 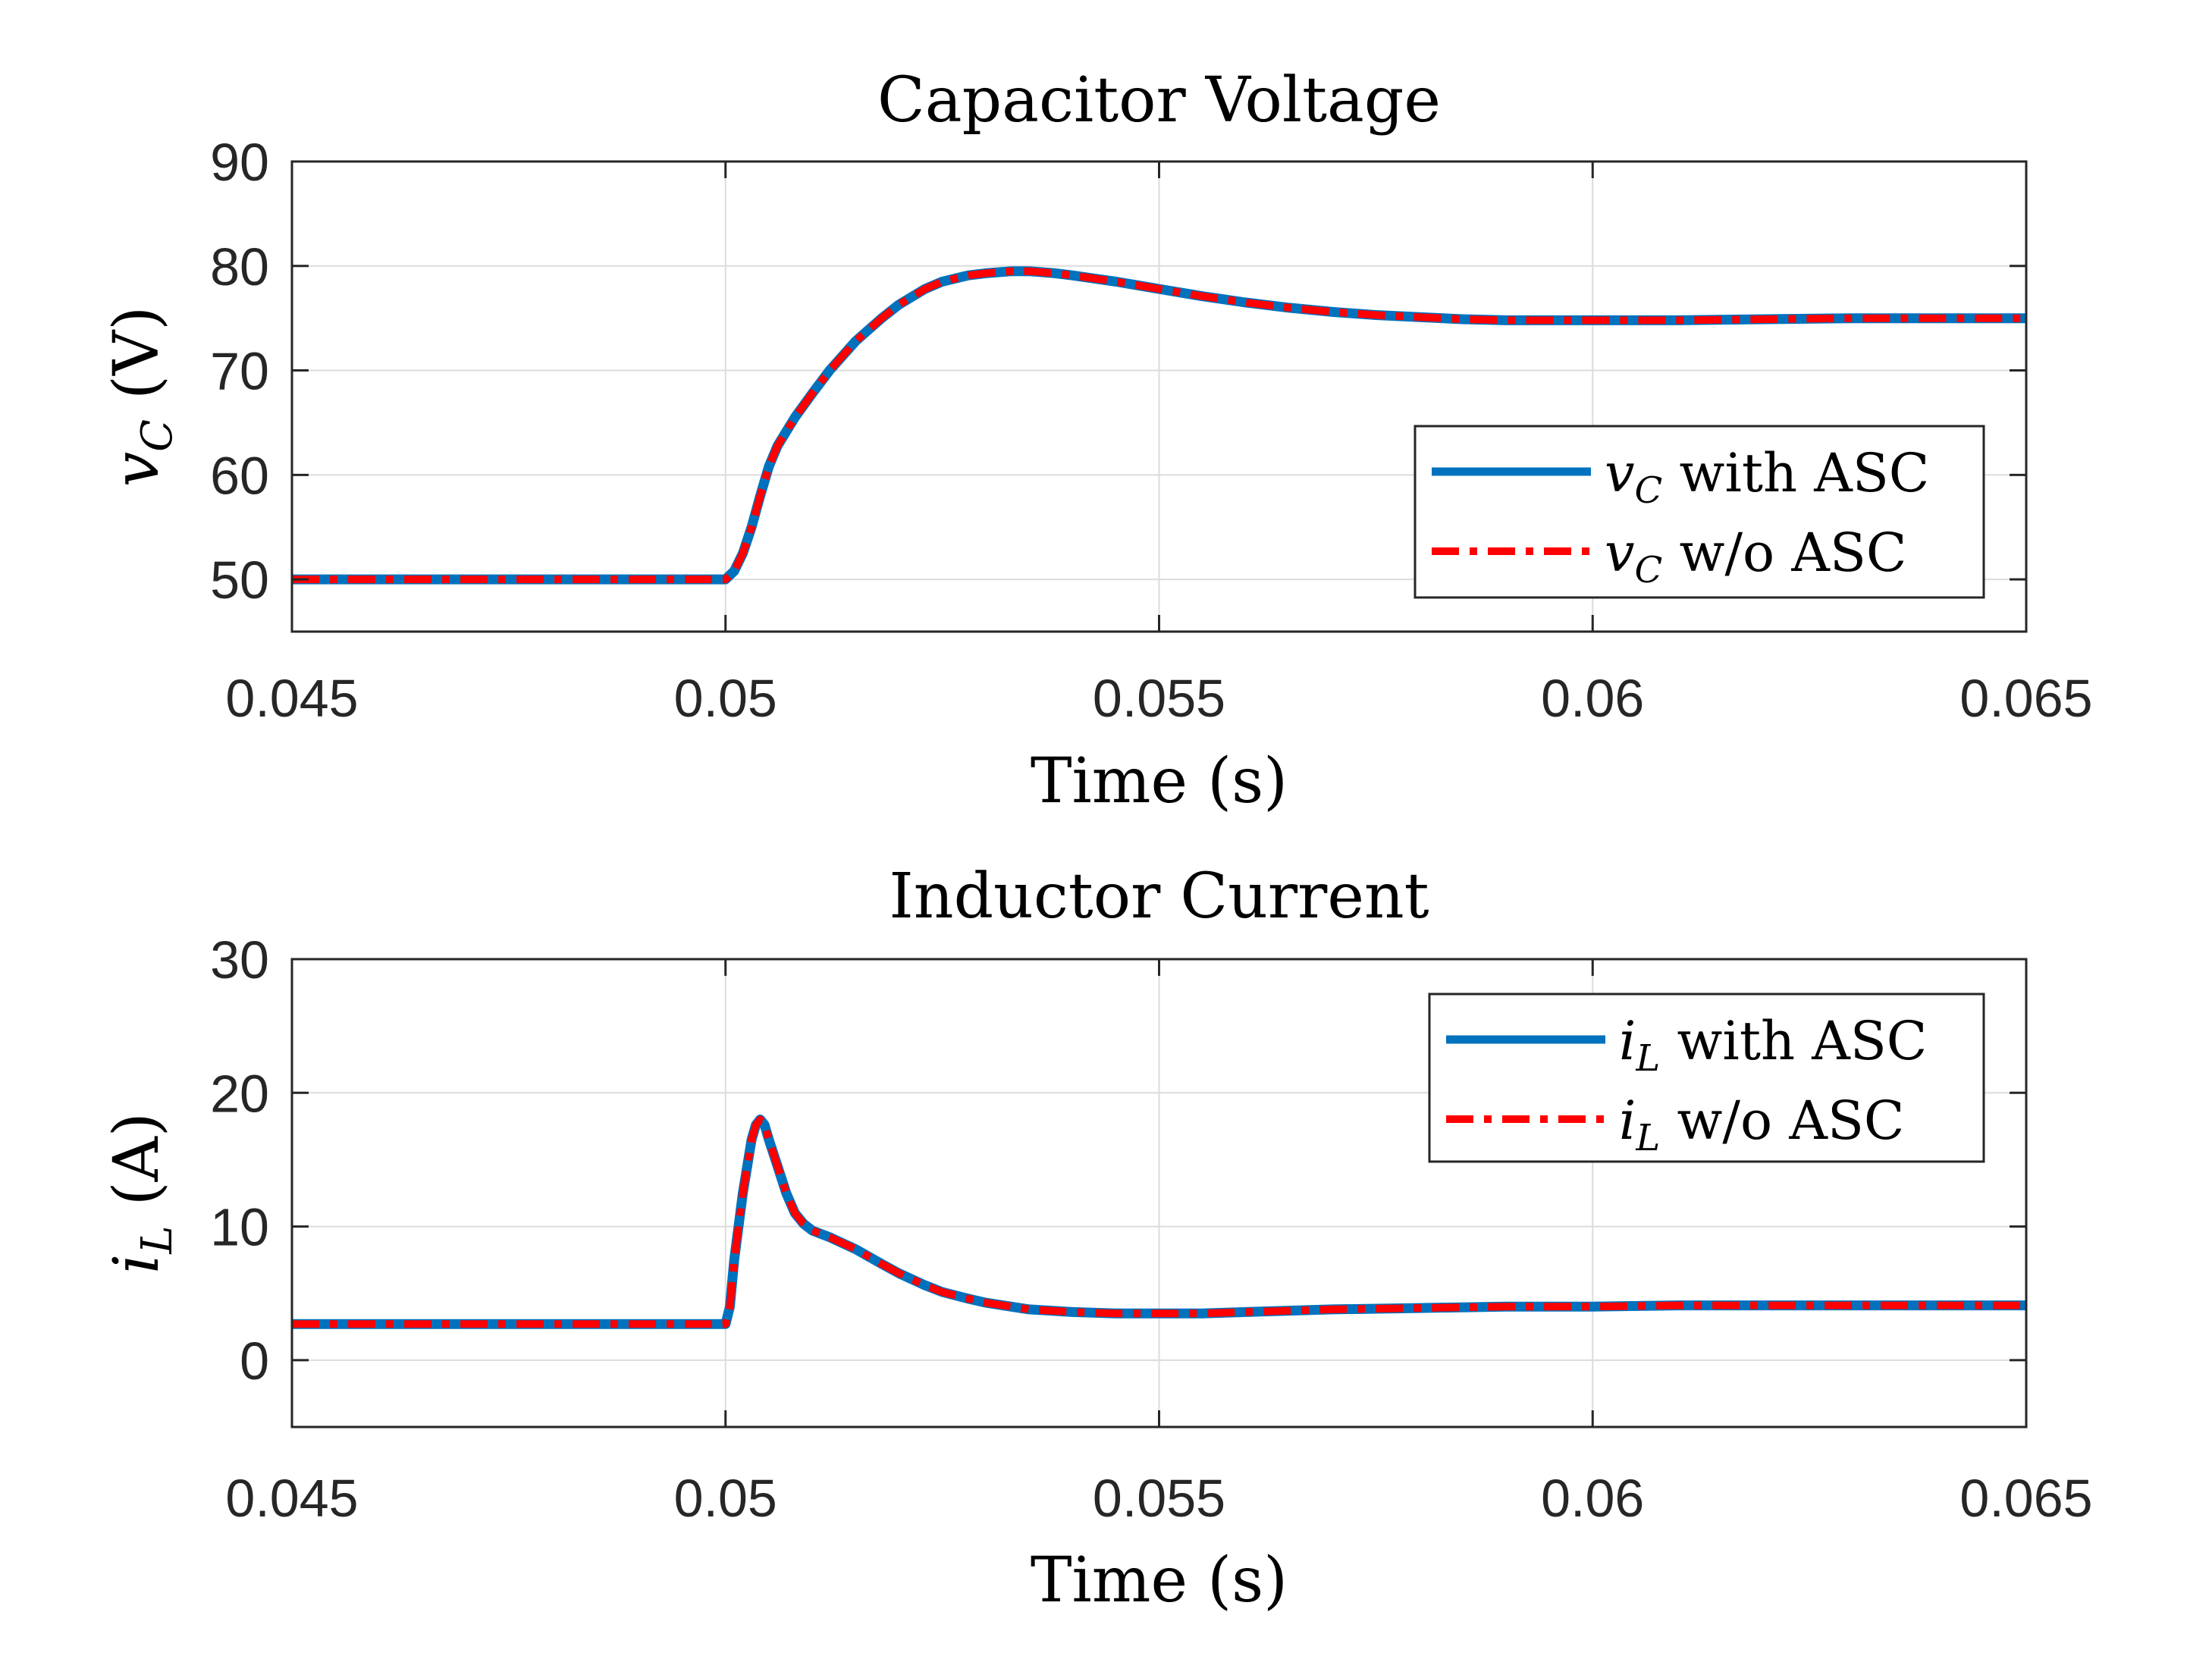 I want to click on y-axis-label-symbol: i, so click(x=137, y=1264).